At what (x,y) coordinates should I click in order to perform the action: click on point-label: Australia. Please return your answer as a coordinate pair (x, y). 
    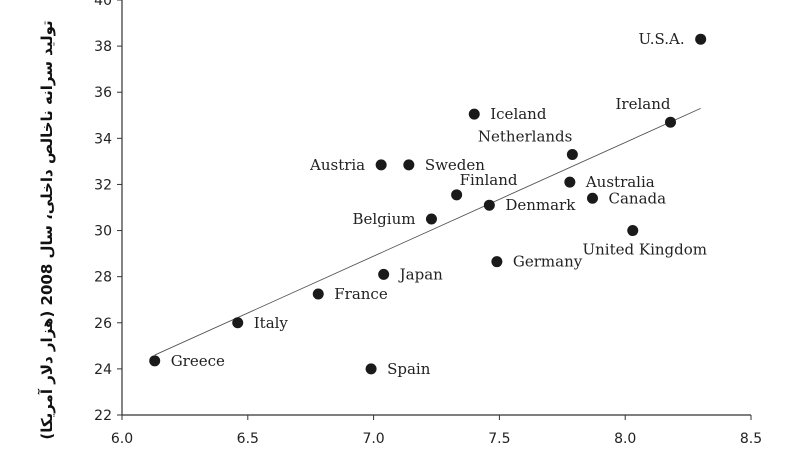
    Looking at the image, I should click on (620, 182).